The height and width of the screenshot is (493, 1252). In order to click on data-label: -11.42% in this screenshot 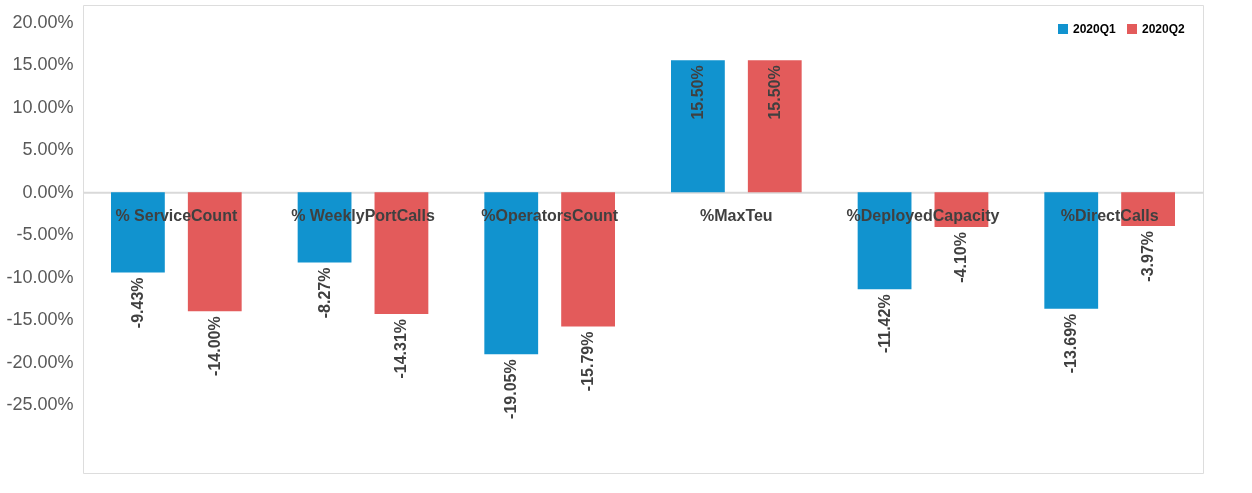, I will do `click(884, 324)`.